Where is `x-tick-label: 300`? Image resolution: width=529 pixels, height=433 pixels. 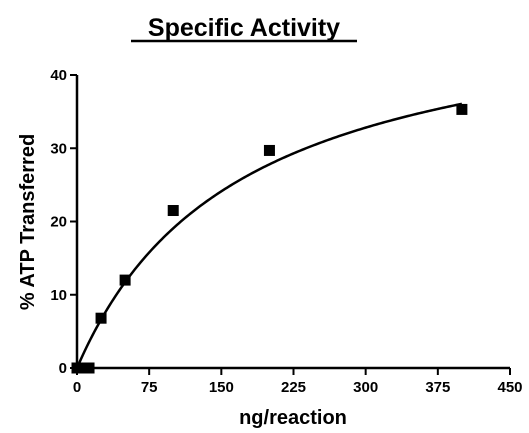
x-tick-label: 300 is located at coordinates (365, 387).